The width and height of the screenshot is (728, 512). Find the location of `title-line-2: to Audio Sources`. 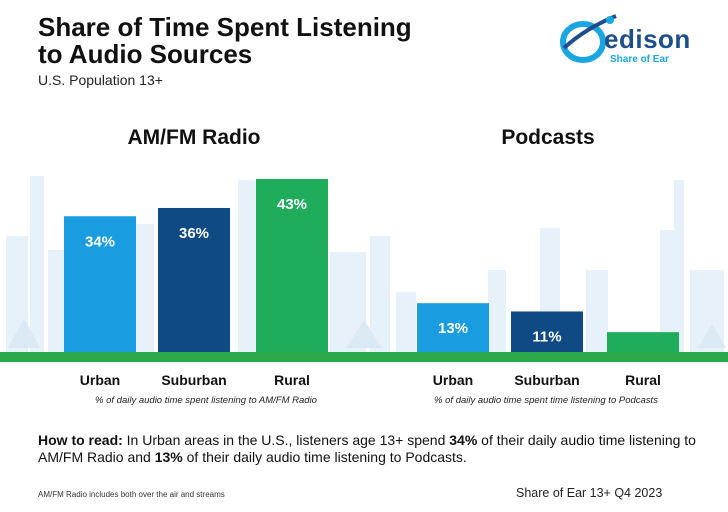

title-line-2: to Audio Sources is located at coordinates (145, 54).